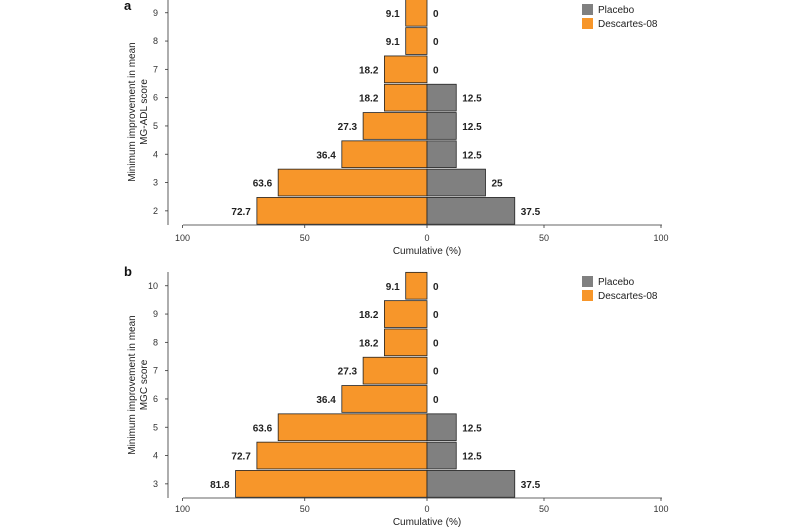  Describe the element at coordinates (220, 485) in the screenshot. I see `data-label-descartes: 81.8` at that location.